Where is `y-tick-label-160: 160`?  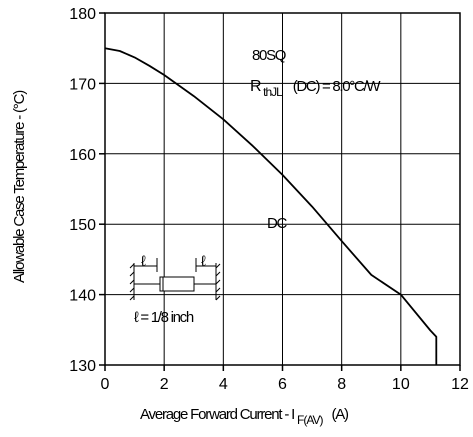 y-tick-label-160: 160 is located at coordinates (82, 155).